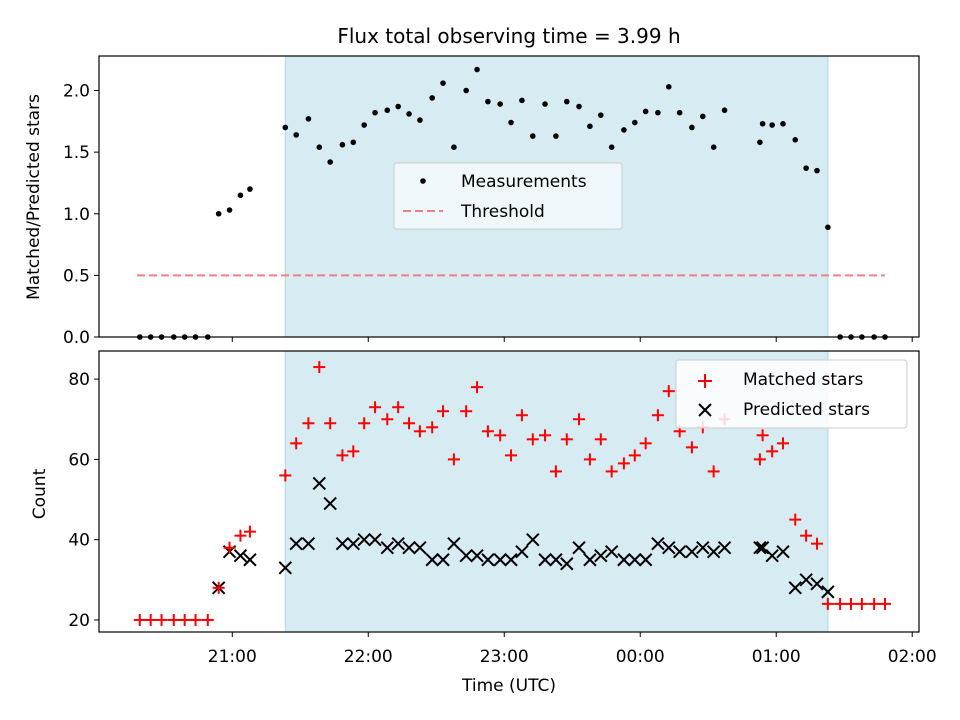 The image size is (960, 720). Describe the element at coordinates (803, 380) in the screenshot. I see `legend-matched-label: Matched stars` at that location.